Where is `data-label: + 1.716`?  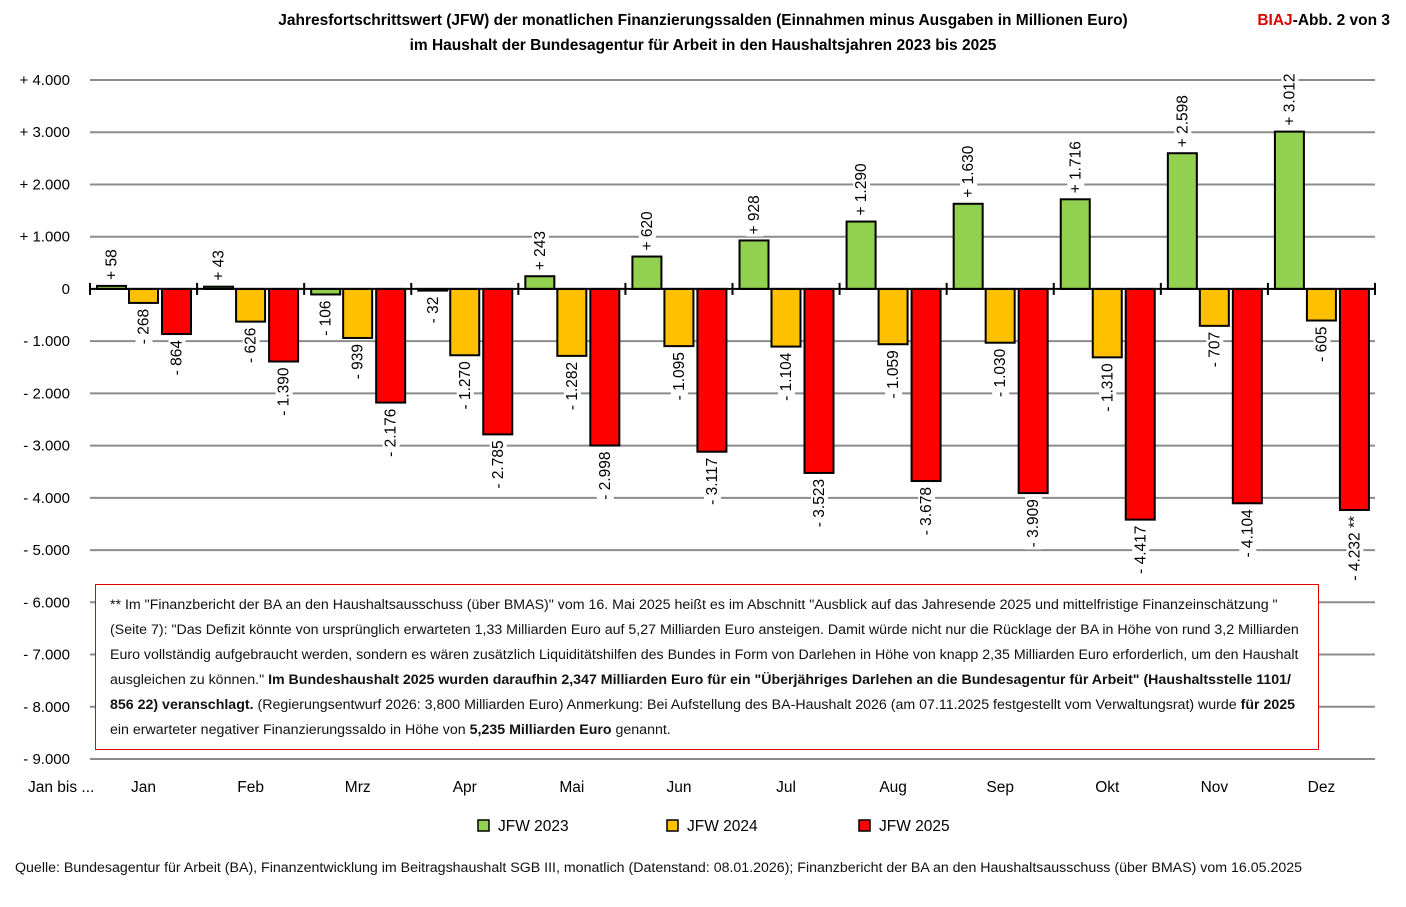 data-label: + 1.716 is located at coordinates (1076, 167).